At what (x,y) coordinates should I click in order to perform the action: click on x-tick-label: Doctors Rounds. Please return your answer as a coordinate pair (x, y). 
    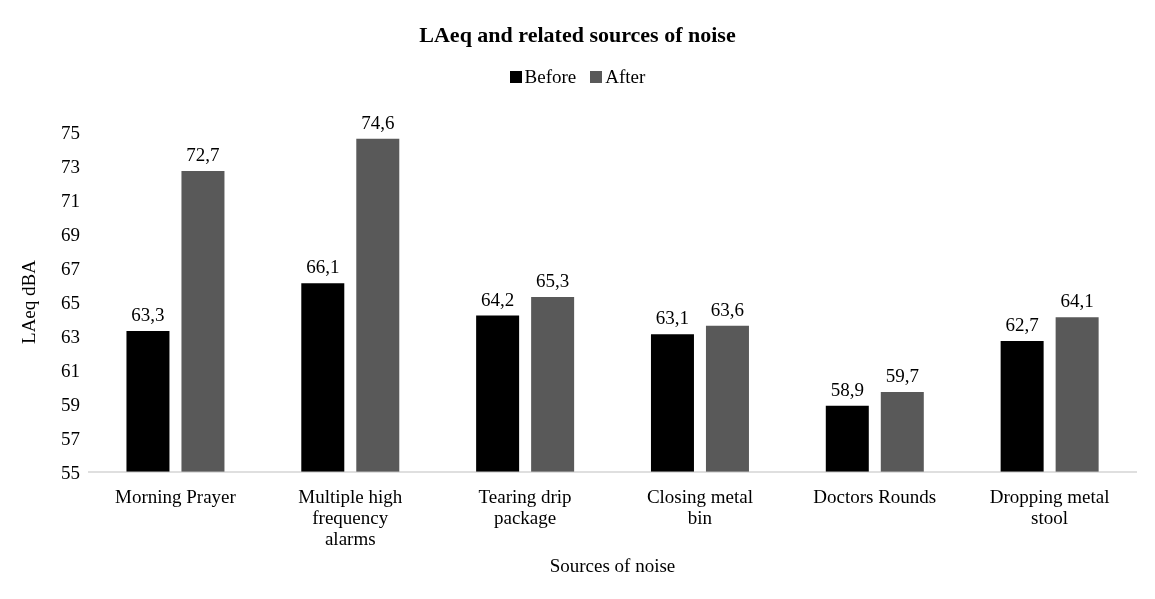
    Looking at the image, I should click on (875, 497).